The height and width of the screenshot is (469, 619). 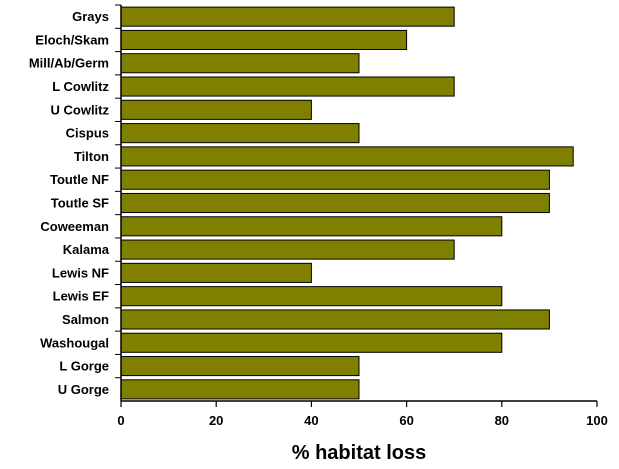 What do you see at coordinates (347, 156) in the screenshot?
I see `bar-tilton` at bounding box center [347, 156].